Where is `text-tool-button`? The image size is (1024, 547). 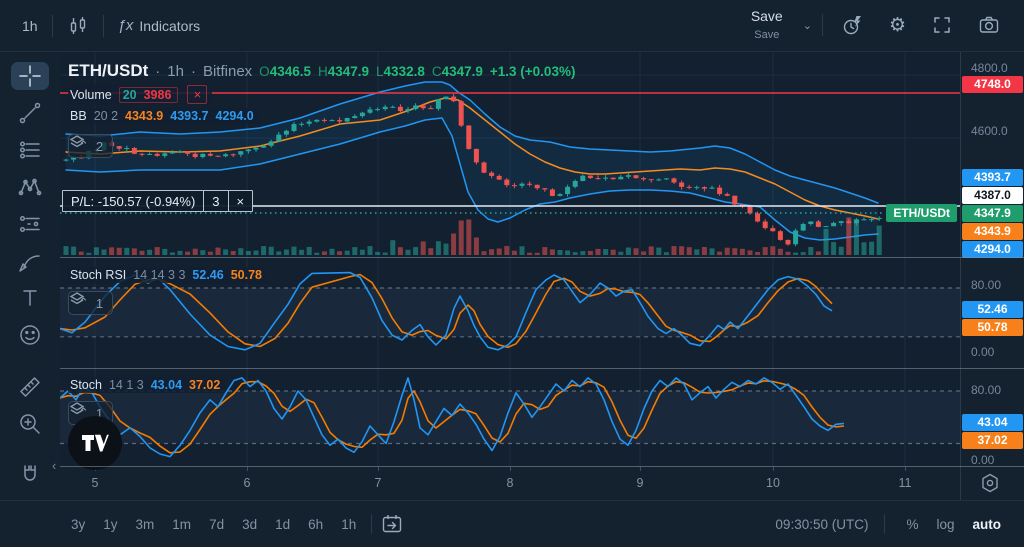
text-tool-button is located at coordinates (30, 298).